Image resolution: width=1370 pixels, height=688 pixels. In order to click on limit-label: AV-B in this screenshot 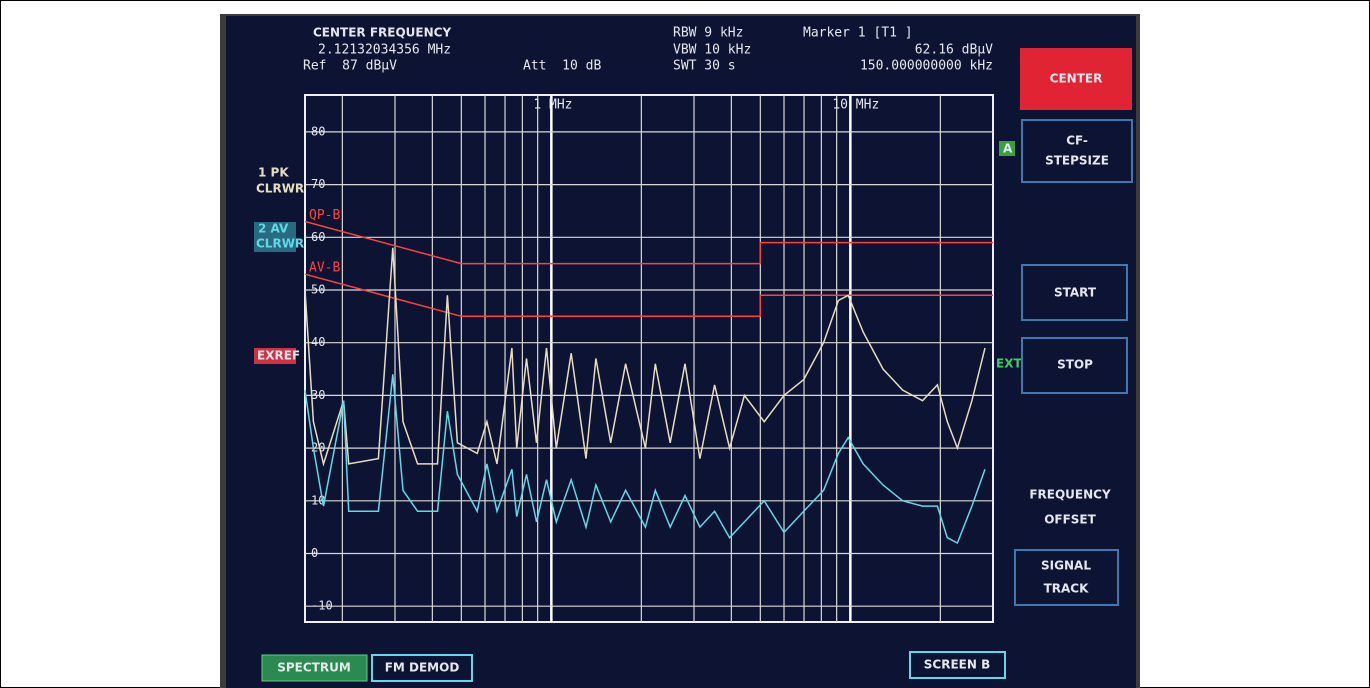, I will do `click(324, 268)`.